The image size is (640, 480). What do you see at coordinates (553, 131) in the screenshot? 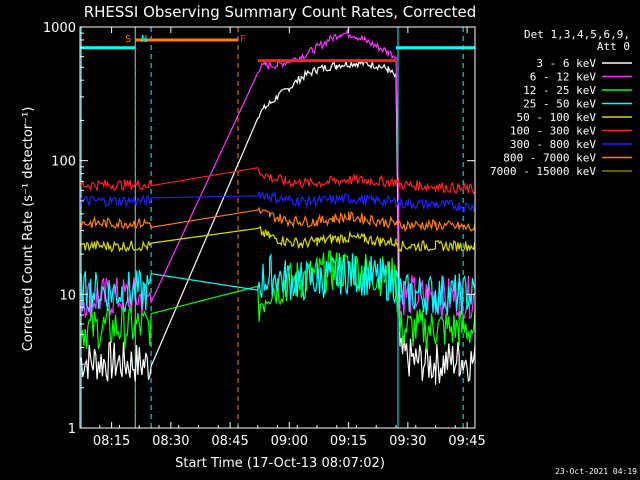
I see `legend-label-5: 100 - 300 keV` at bounding box center [553, 131].